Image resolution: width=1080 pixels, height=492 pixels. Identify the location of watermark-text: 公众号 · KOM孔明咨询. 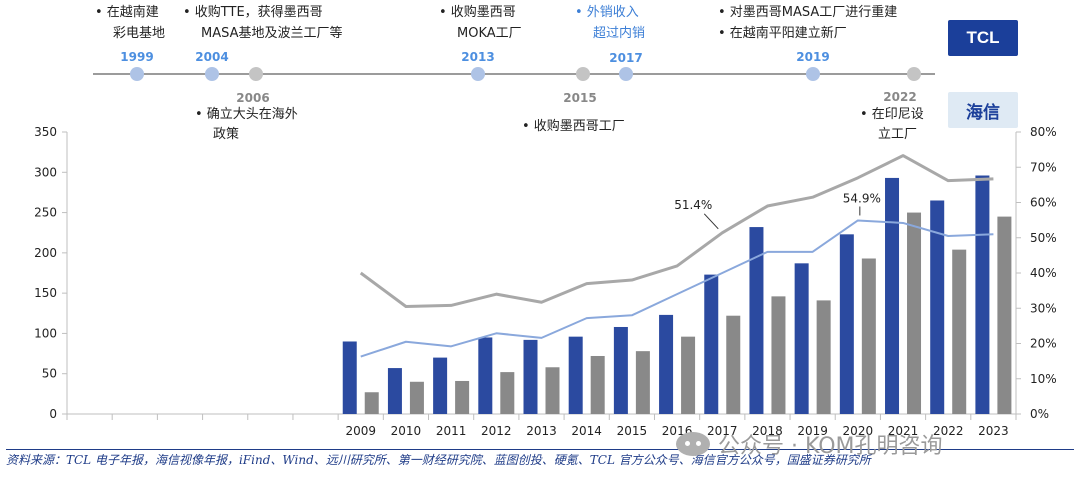
(830, 446).